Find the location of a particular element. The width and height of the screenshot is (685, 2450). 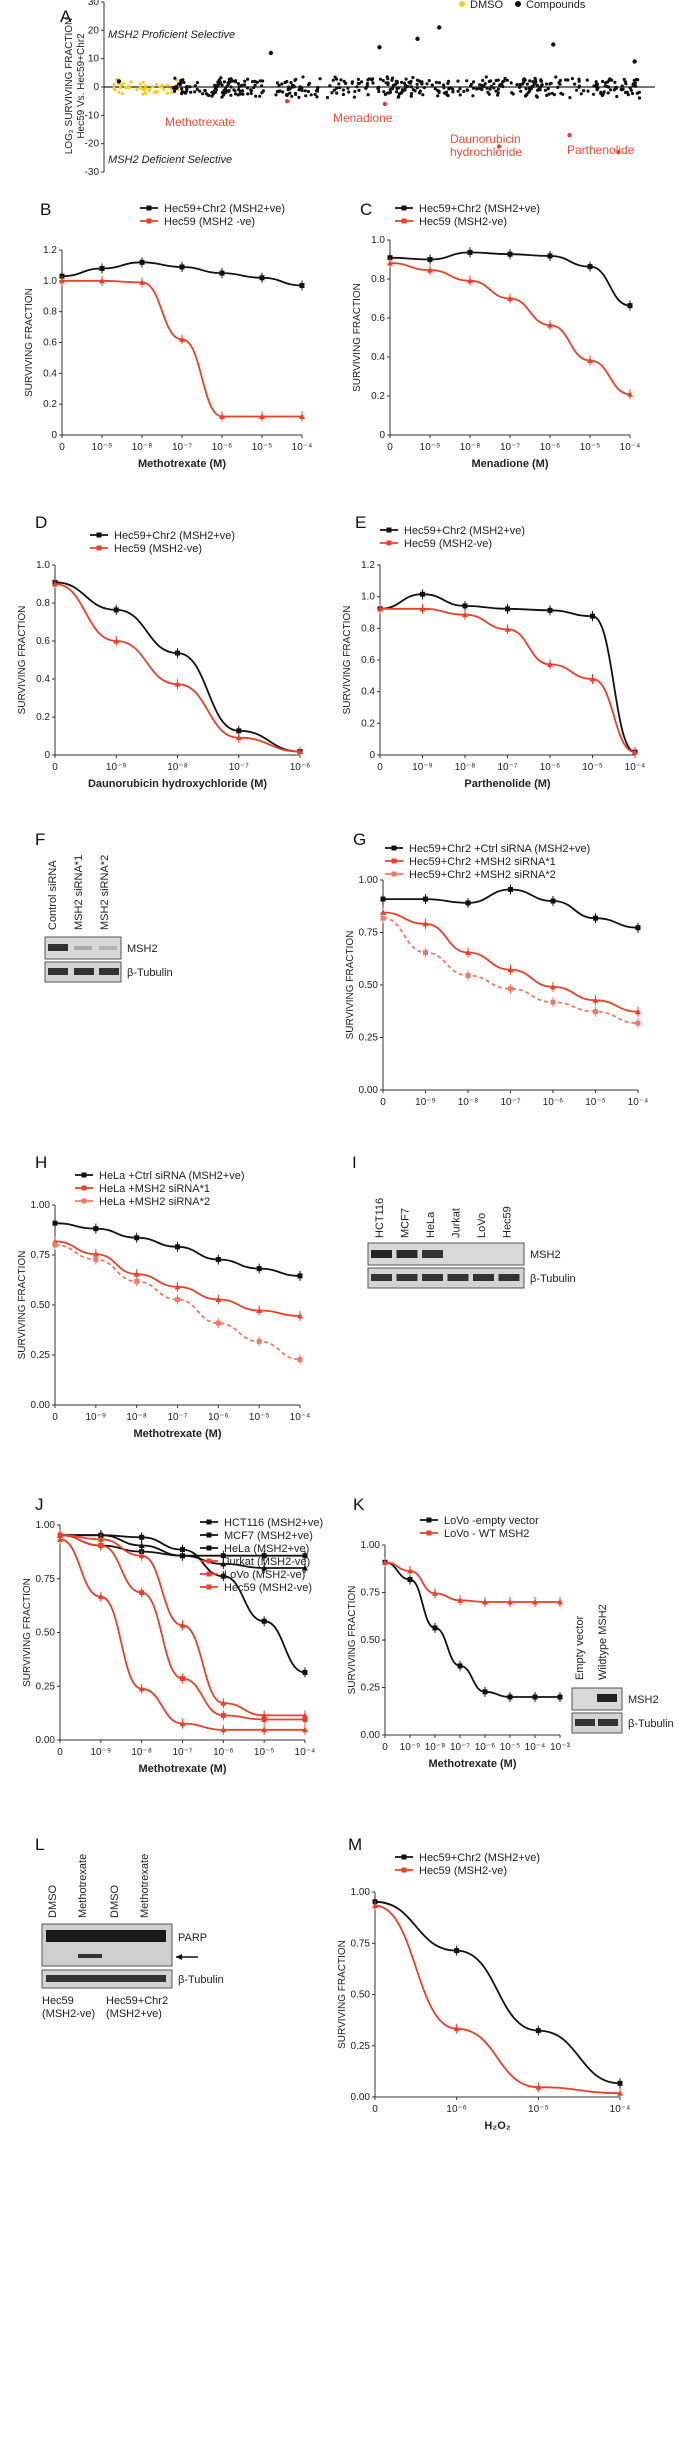

cleaved-parp-arrowhead-icon is located at coordinates (179, 1957).